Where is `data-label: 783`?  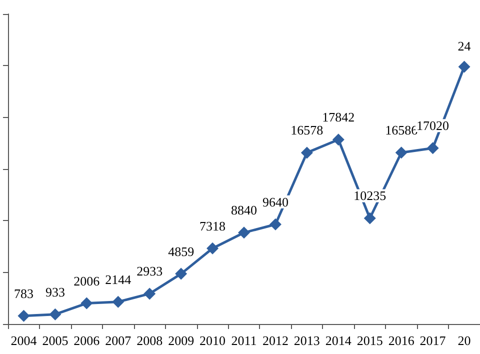
data-label: 783 is located at coordinates (24, 293).